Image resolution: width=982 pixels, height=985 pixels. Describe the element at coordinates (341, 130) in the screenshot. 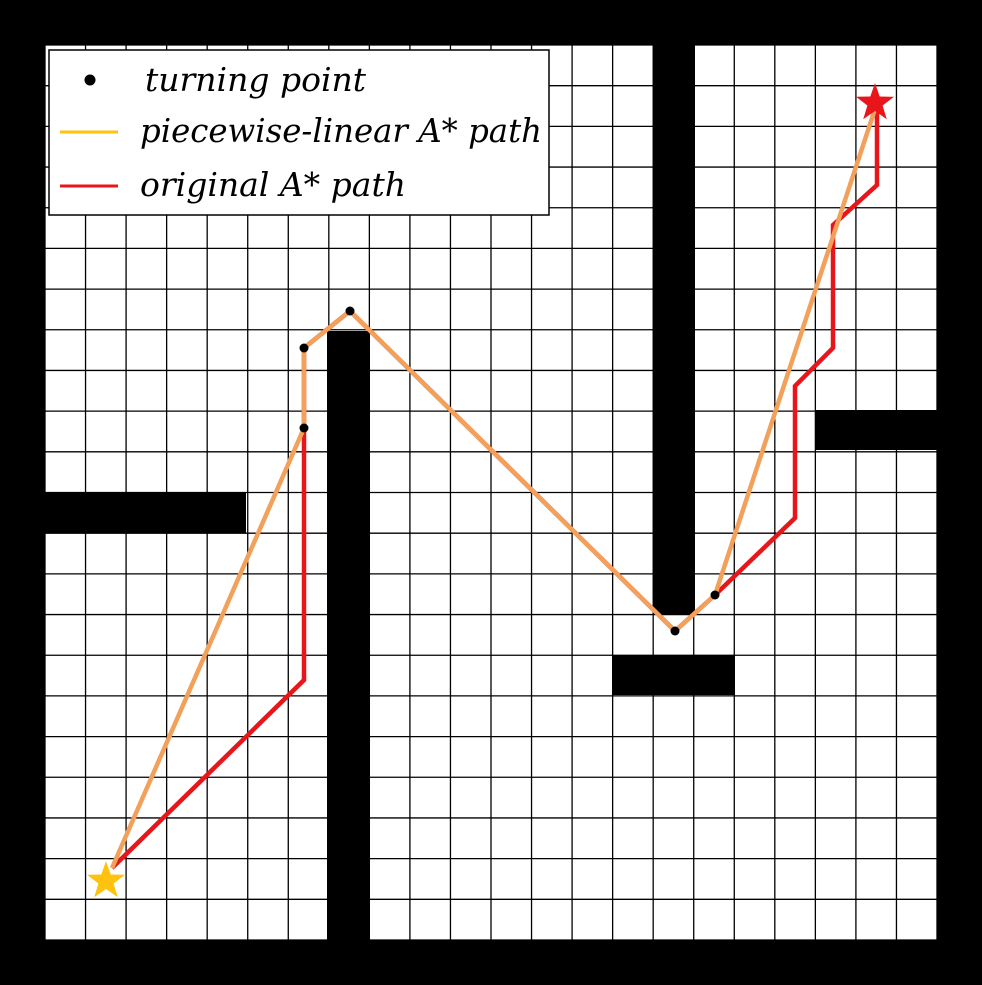

I see `legend-label-piecewise-path: piecewise-linear A* path` at that location.